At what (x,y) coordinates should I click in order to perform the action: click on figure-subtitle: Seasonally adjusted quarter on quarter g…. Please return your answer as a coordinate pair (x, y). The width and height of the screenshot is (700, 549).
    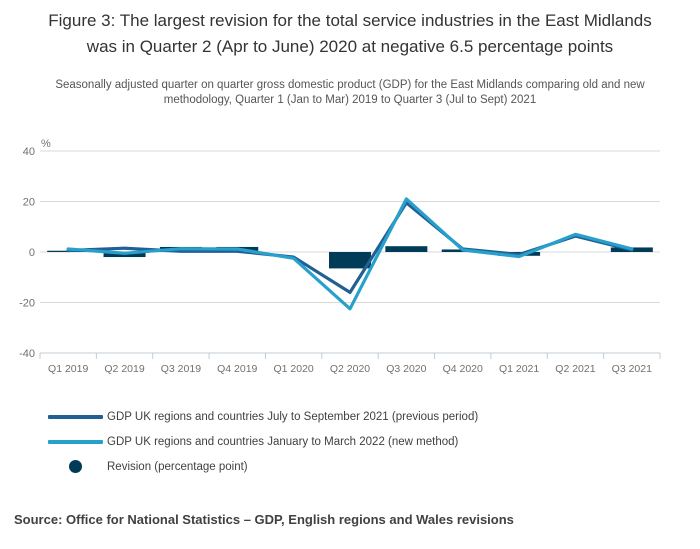
    Looking at the image, I should click on (350, 92).